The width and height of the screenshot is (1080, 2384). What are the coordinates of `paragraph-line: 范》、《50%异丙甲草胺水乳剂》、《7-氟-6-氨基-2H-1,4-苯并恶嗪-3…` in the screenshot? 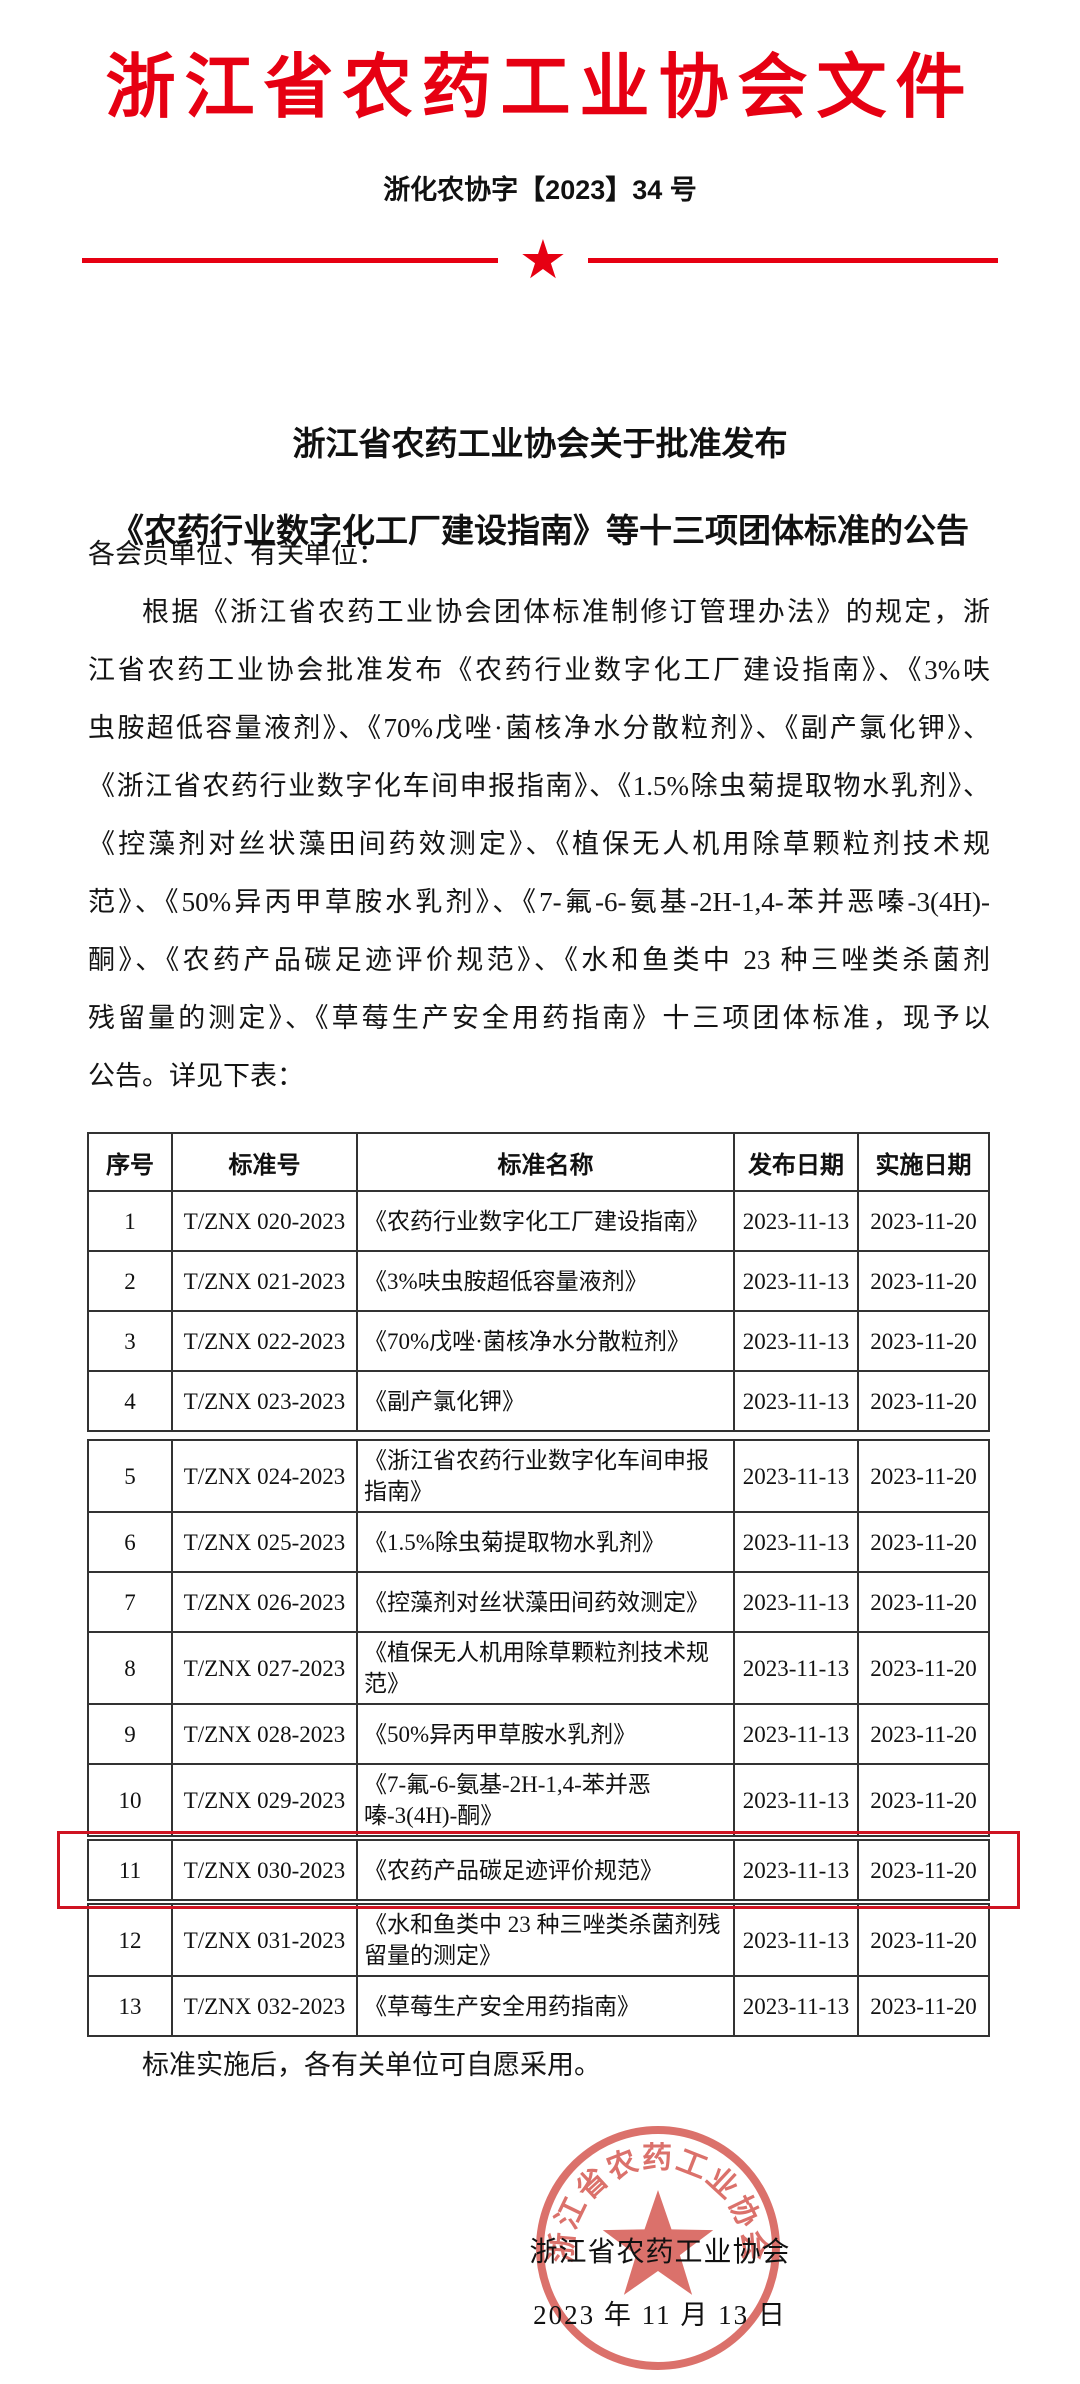 It's located at (539, 902).